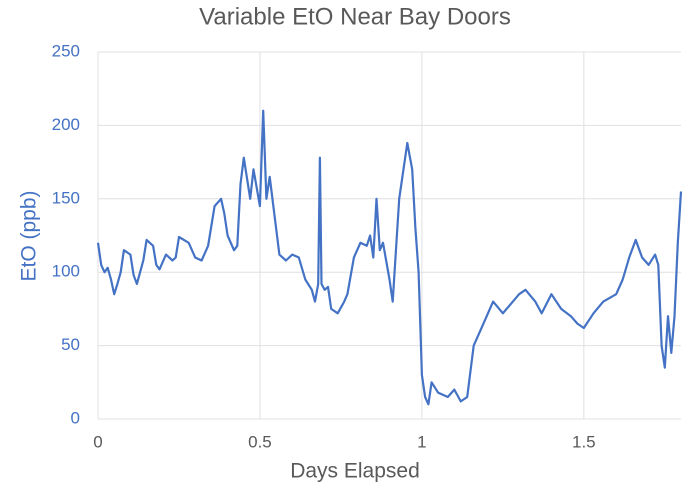  I want to click on y-tick-label: 250, so click(66, 50).